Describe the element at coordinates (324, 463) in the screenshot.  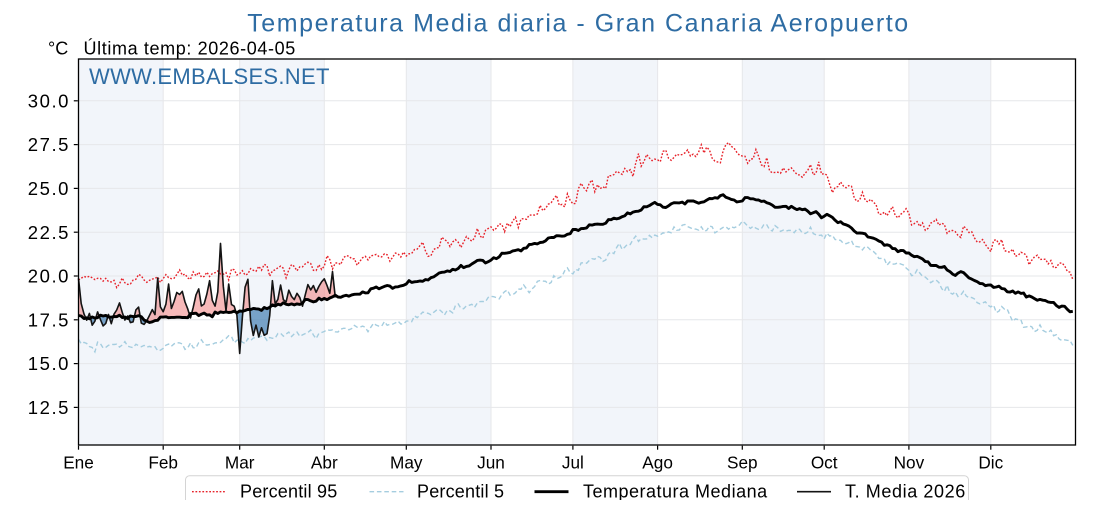
I see `svg-text: Abr` at that location.